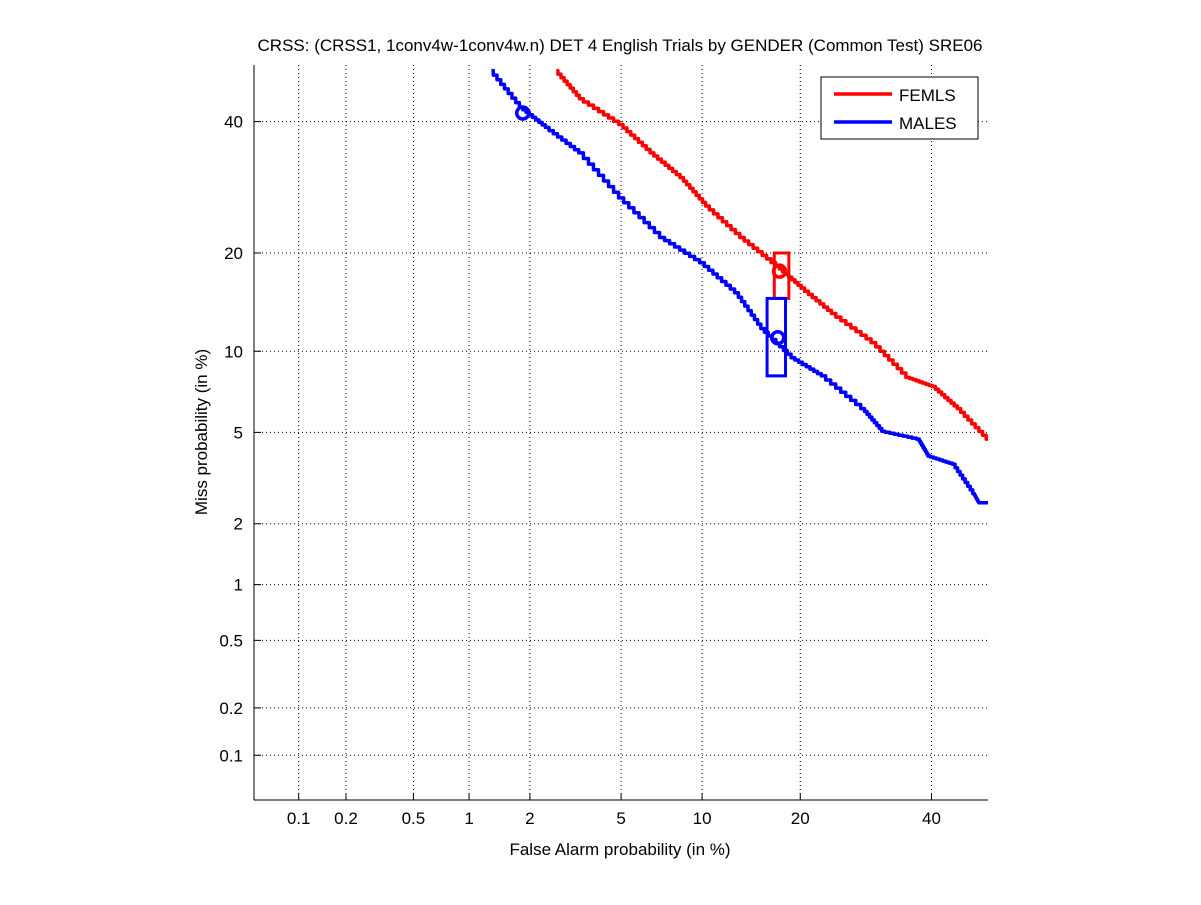  What do you see at coordinates (238, 524) in the screenshot?
I see `y-tick-label: 2` at bounding box center [238, 524].